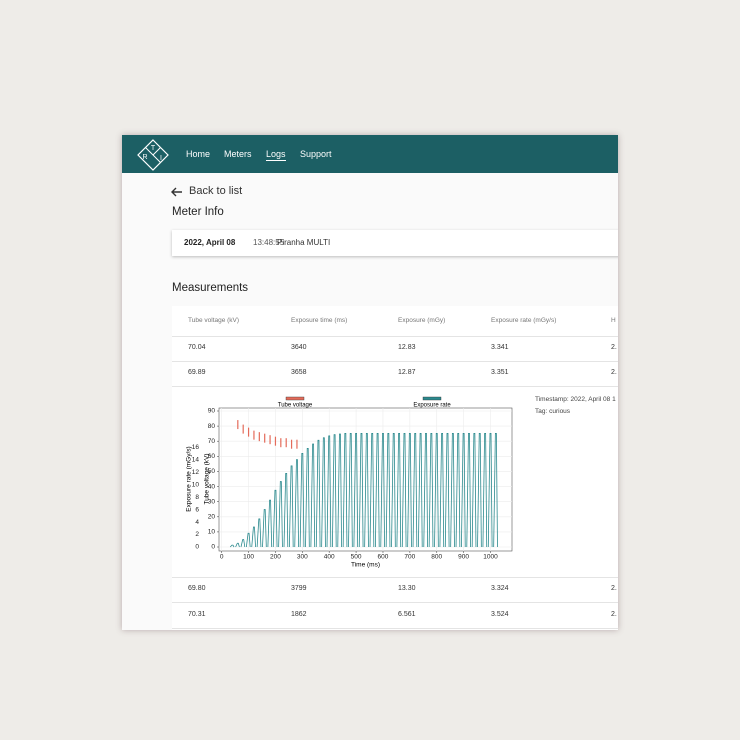  I want to click on y-tick-label: 90, so click(212, 411).